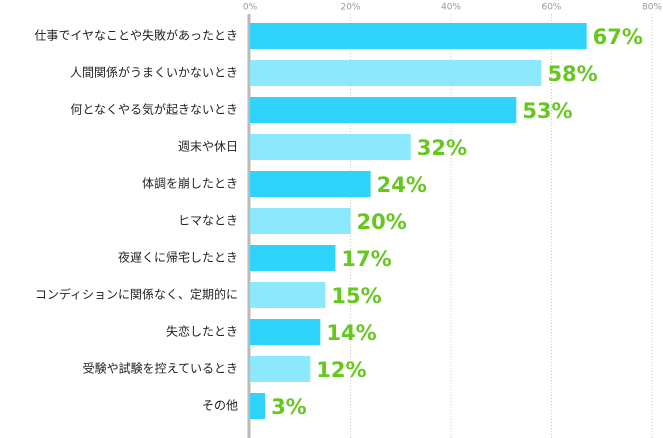  I want to click on value-label: 17%, so click(366, 259).